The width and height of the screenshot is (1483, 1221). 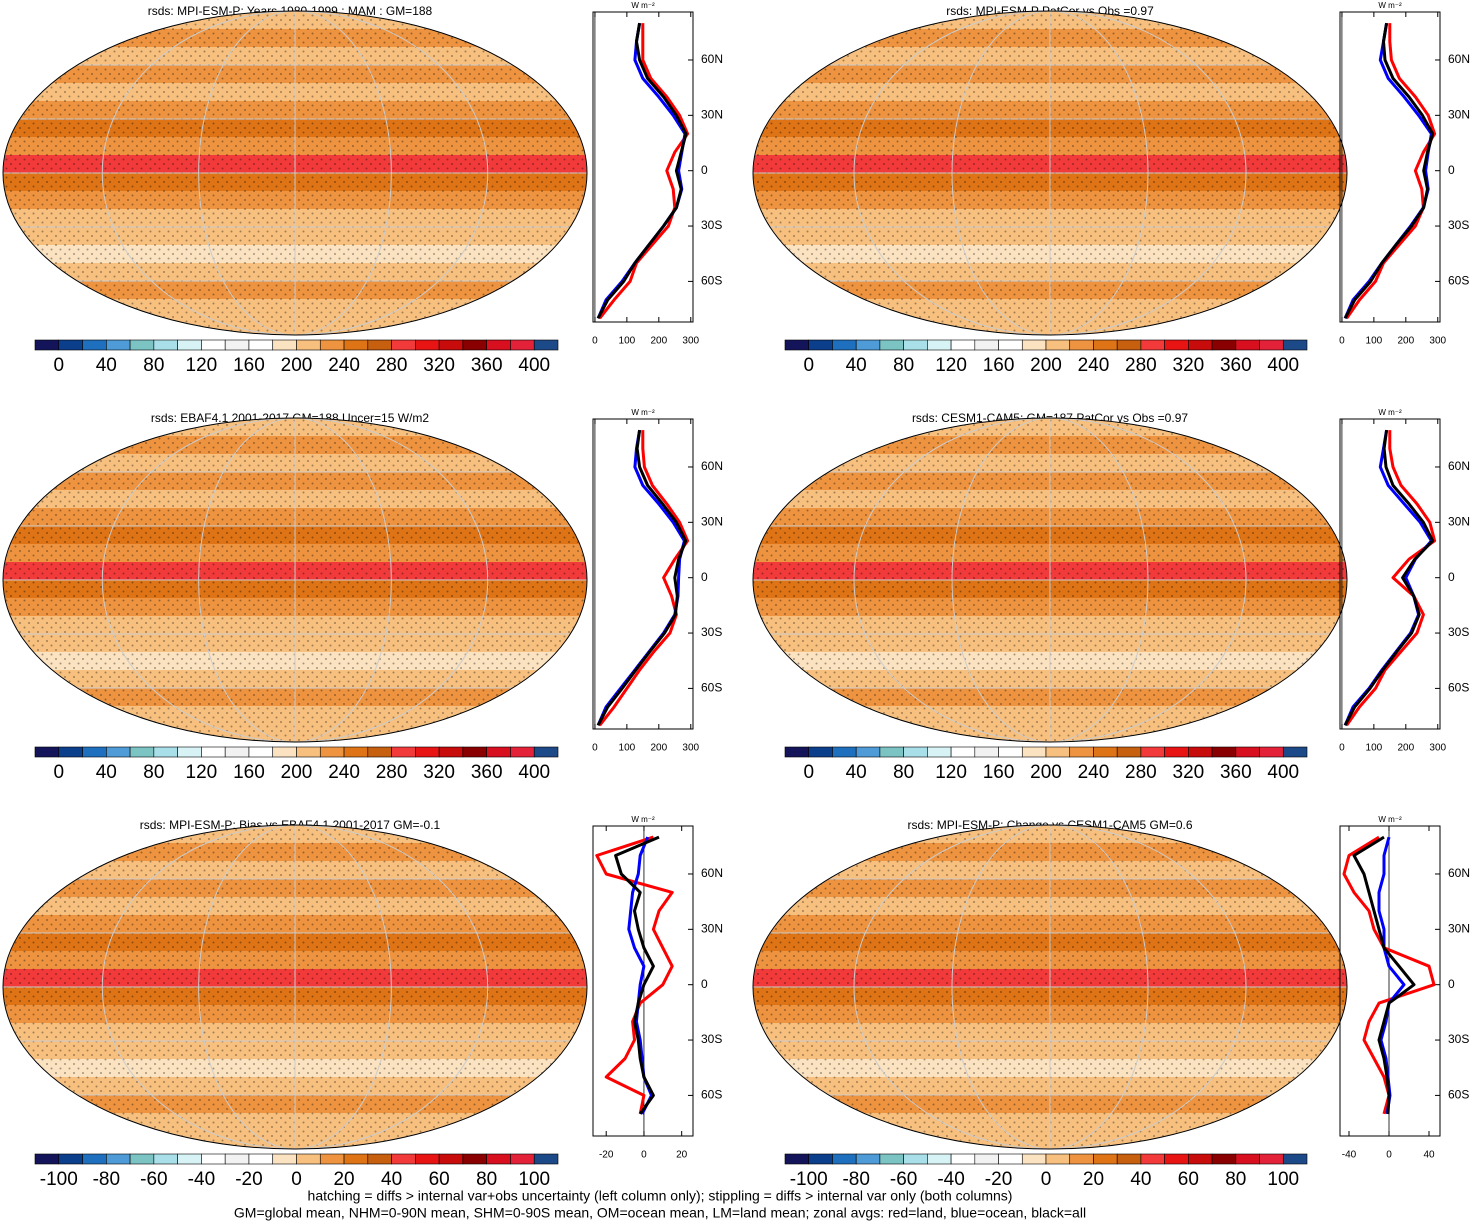 I want to click on map, so click(x=1050, y=987).